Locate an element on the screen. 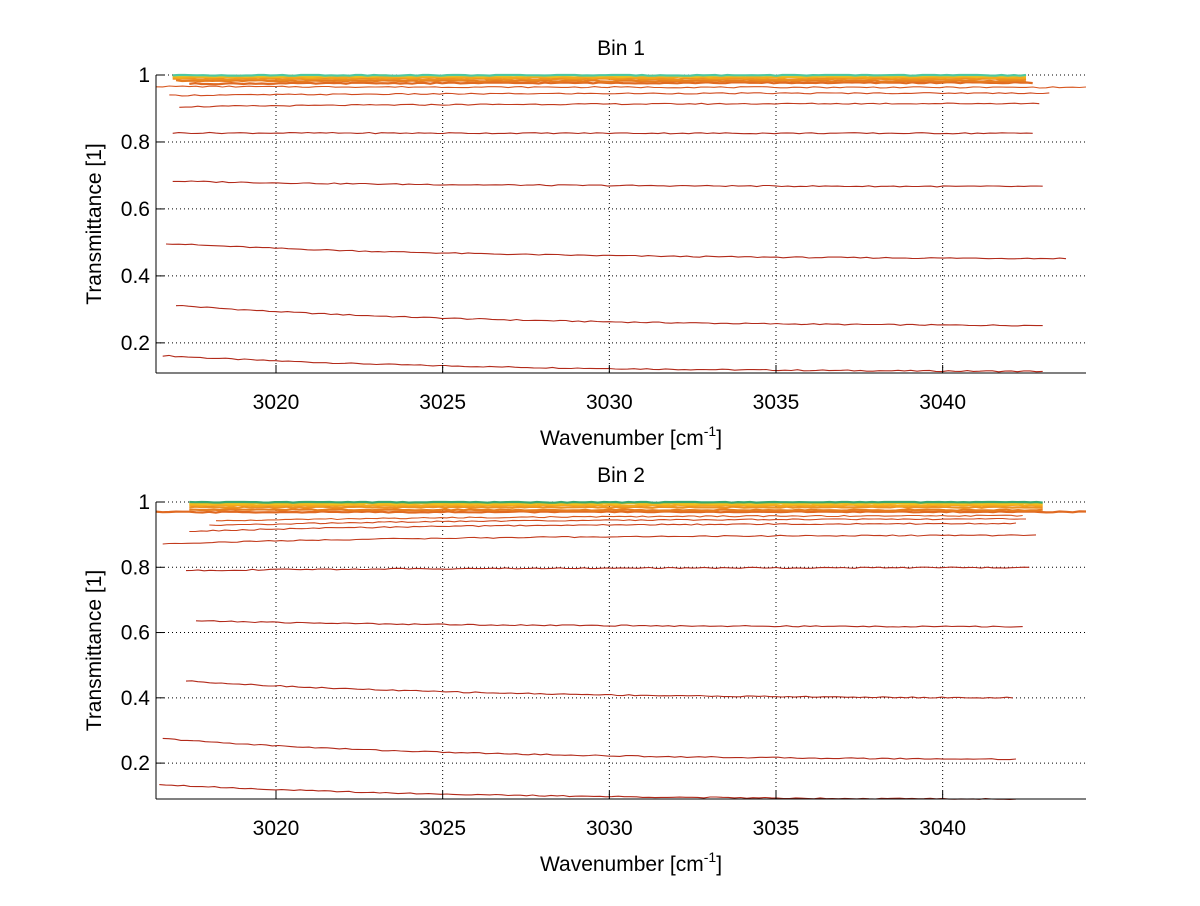 This screenshot has height=906, width=1200. chart-title: Bin 1 is located at coordinates (621, 48).